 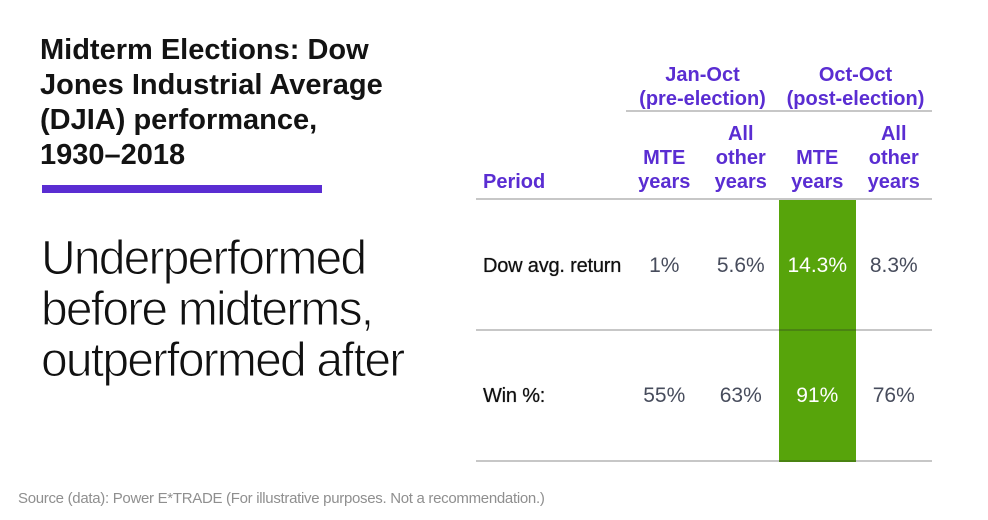 I want to click on column-header-other-post: All other years, so click(x=893, y=158).